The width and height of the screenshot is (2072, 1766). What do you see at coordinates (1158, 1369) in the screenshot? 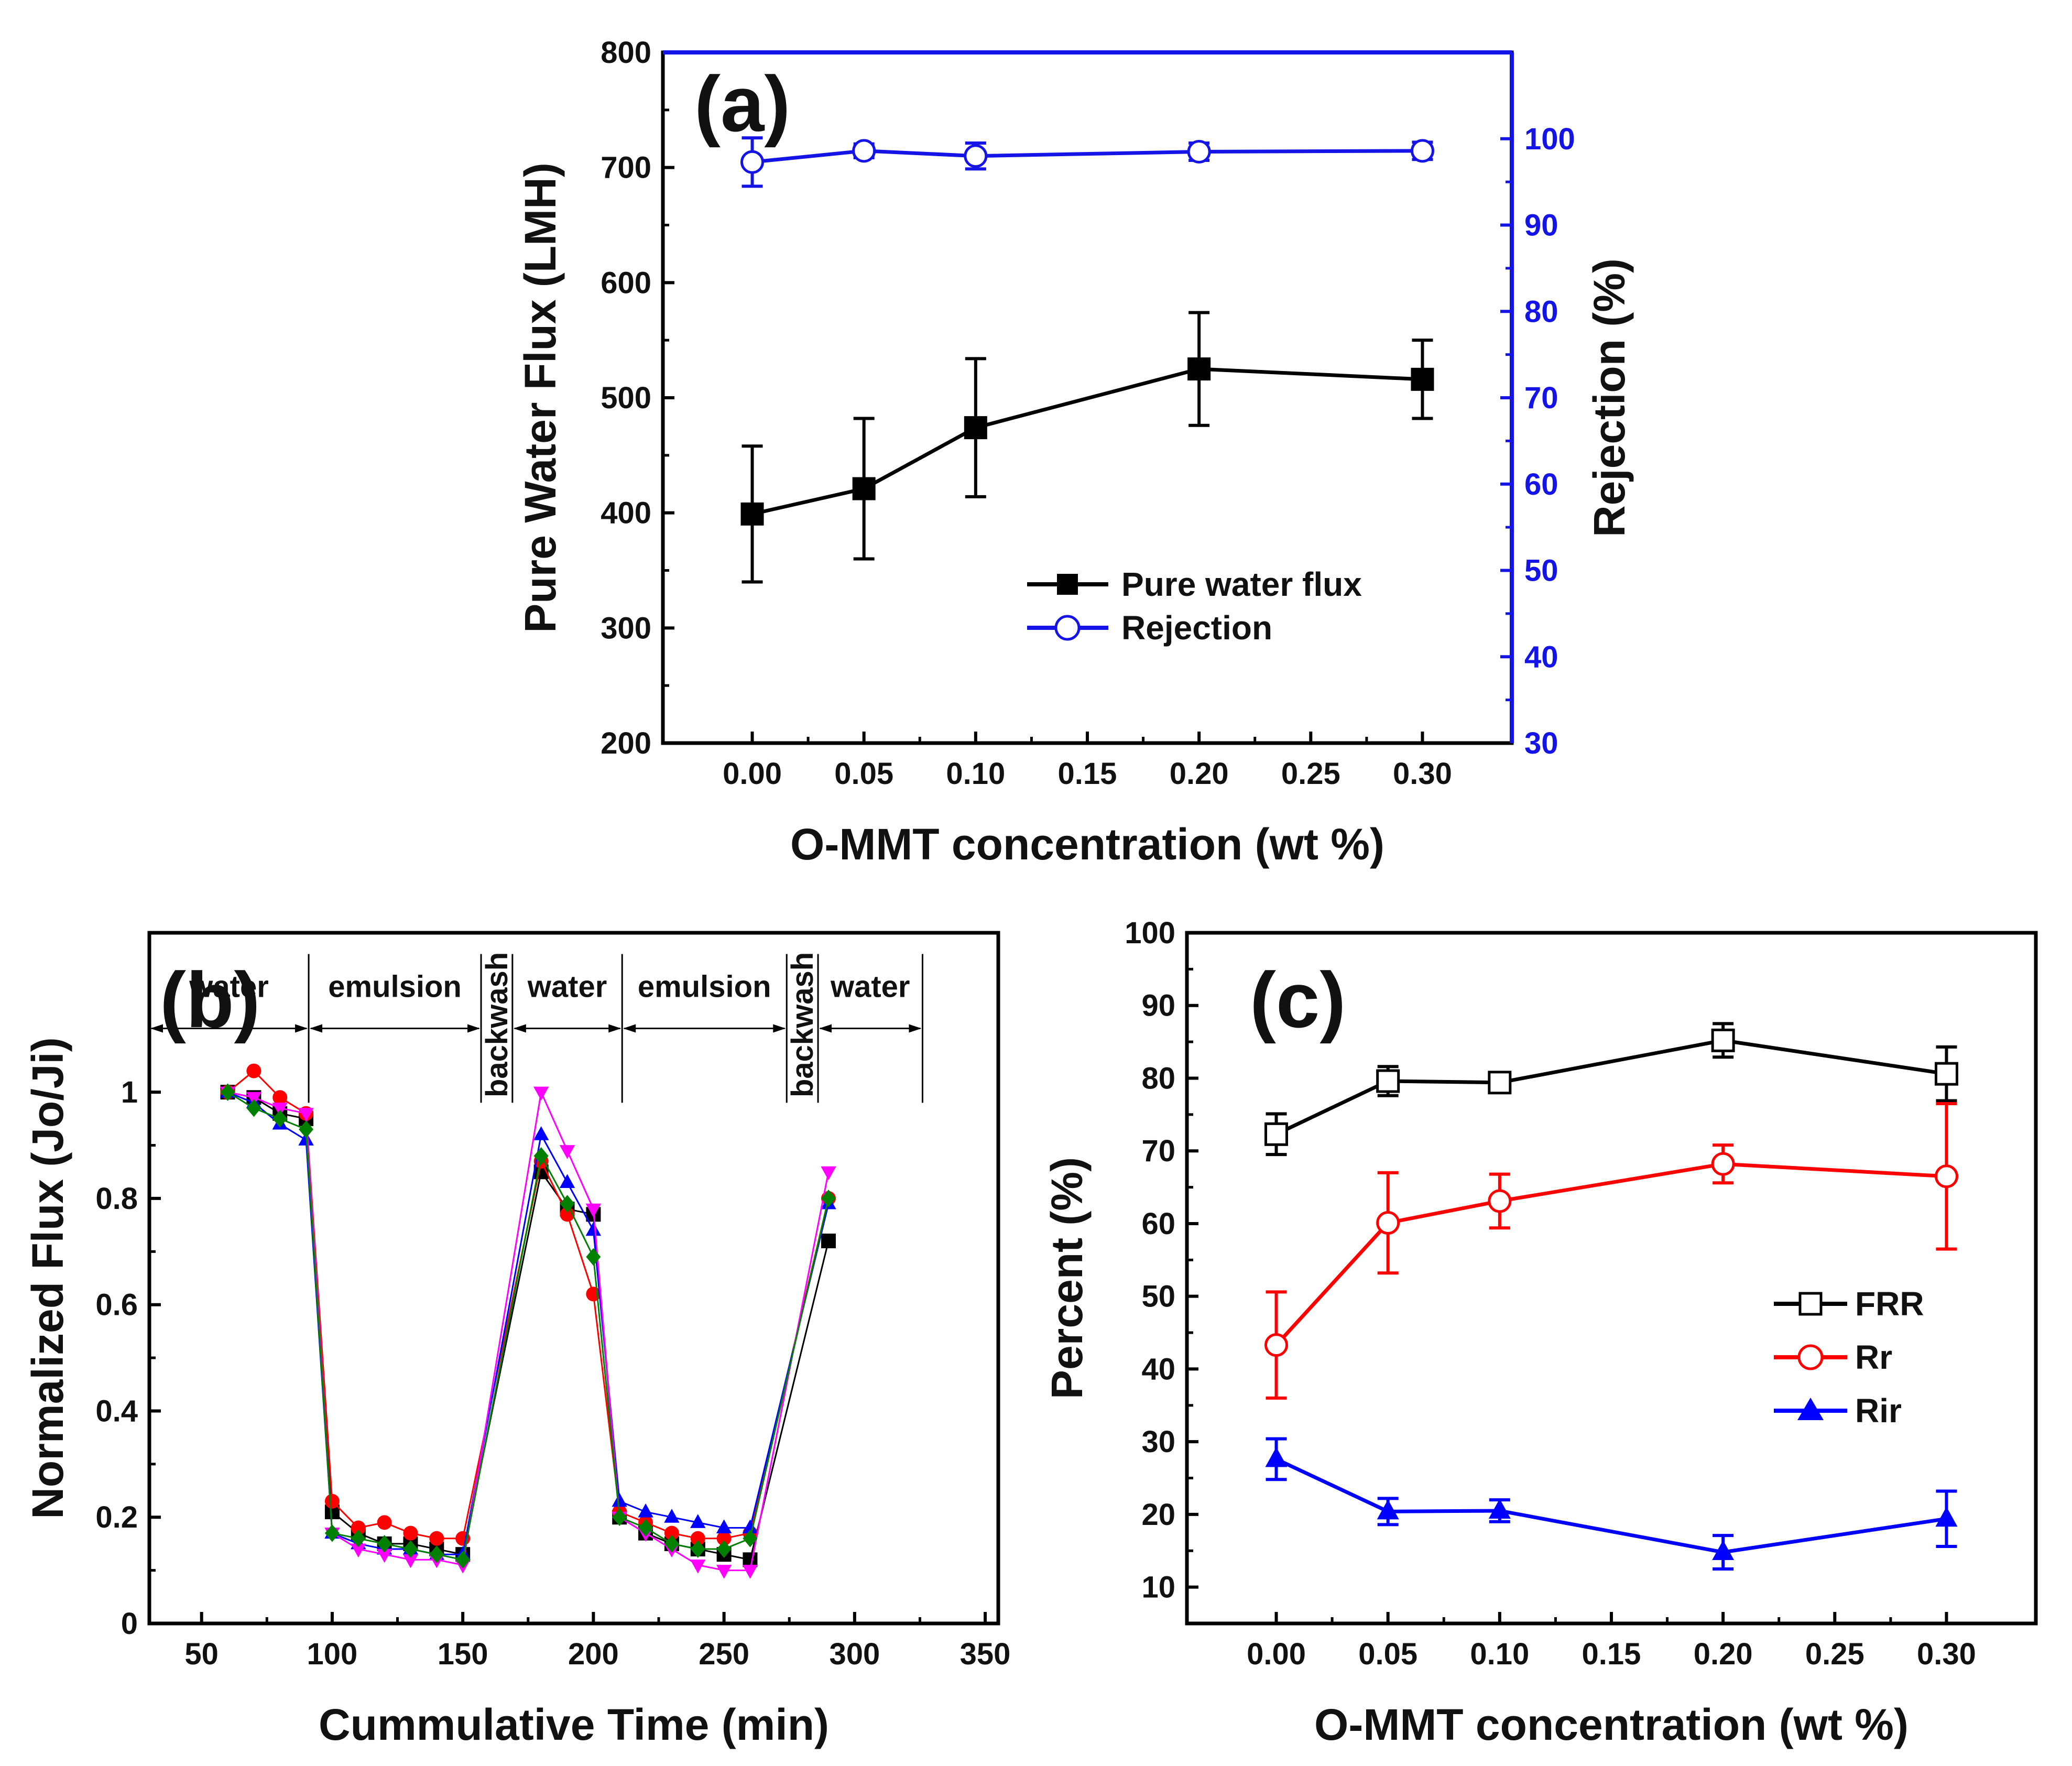
I see `y-tick-label: 40` at bounding box center [1158, 1369].